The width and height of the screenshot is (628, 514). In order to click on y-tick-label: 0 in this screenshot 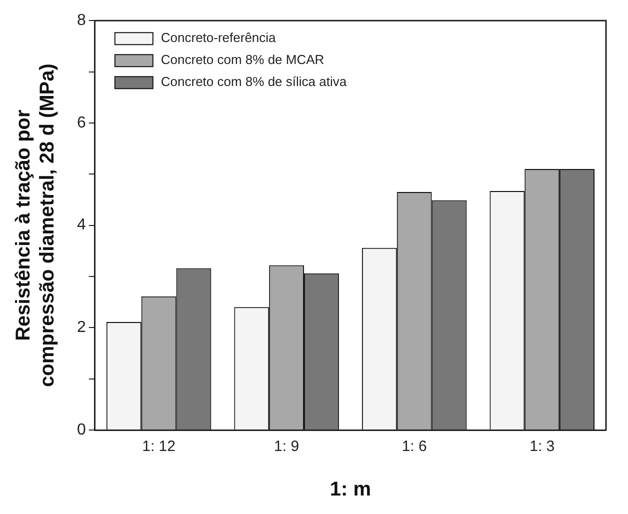, I will do `click(81, 429)`.